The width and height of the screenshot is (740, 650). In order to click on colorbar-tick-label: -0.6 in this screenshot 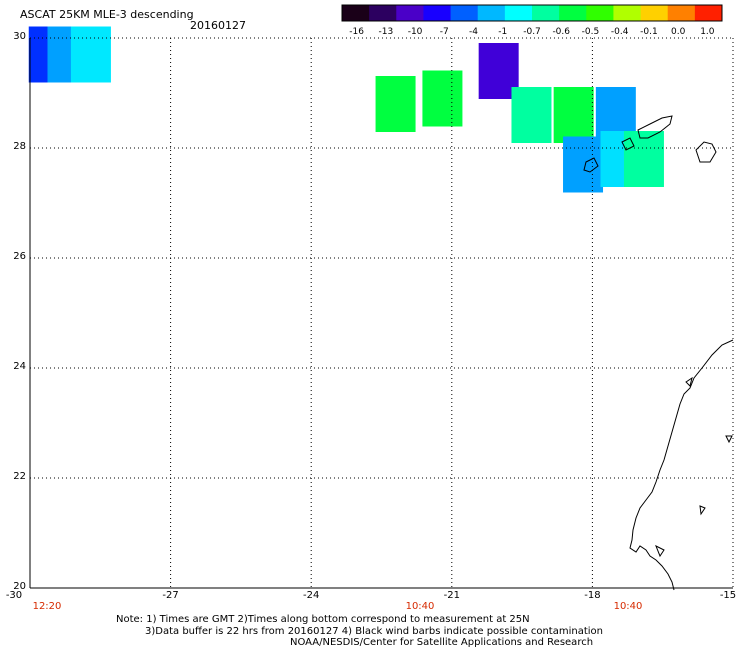, I will do `click(561, 32)`.